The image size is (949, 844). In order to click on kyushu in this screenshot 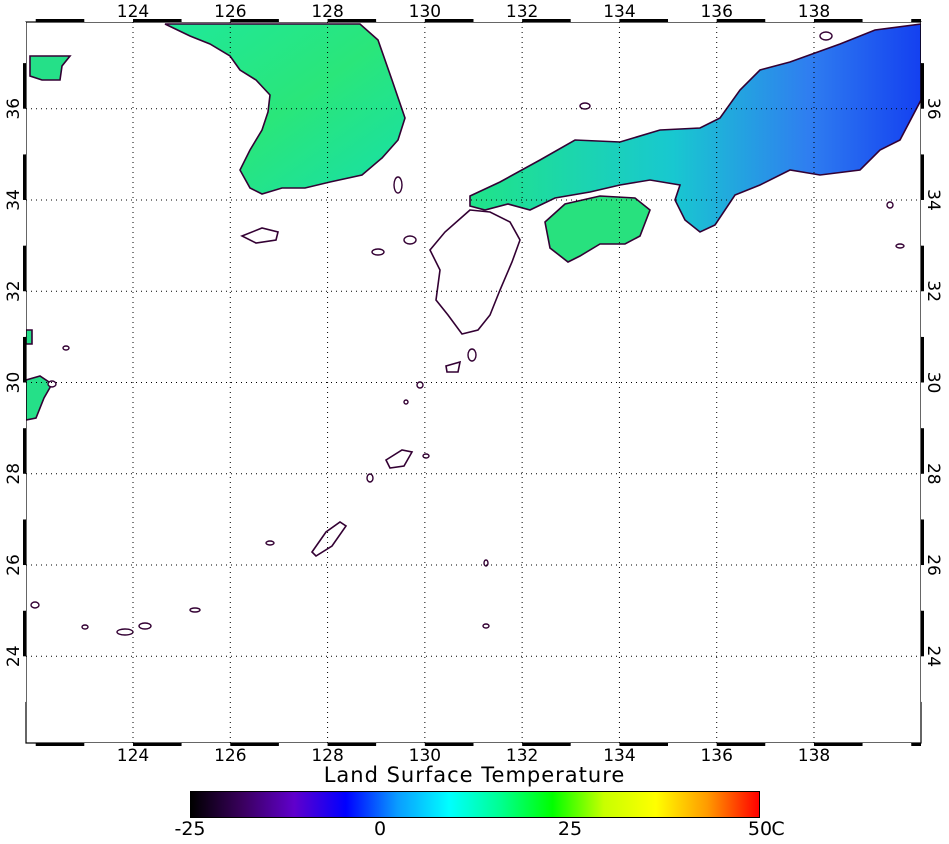, I will do `click(475, 272)`.